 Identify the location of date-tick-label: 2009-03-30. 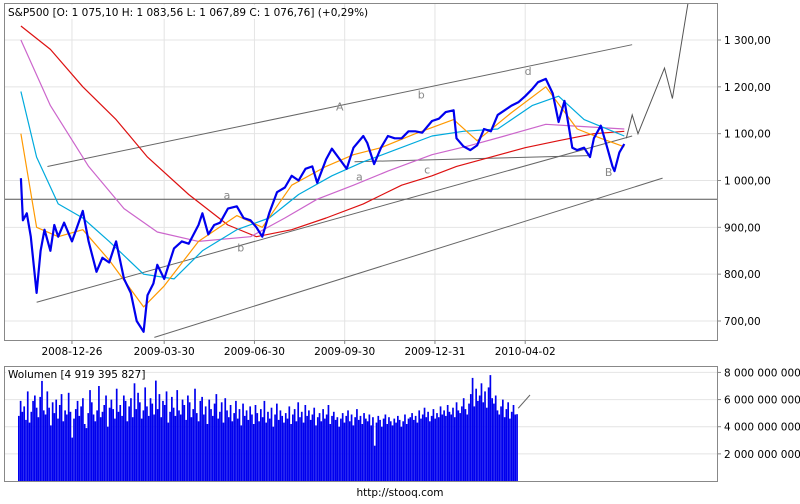
(164, 352).